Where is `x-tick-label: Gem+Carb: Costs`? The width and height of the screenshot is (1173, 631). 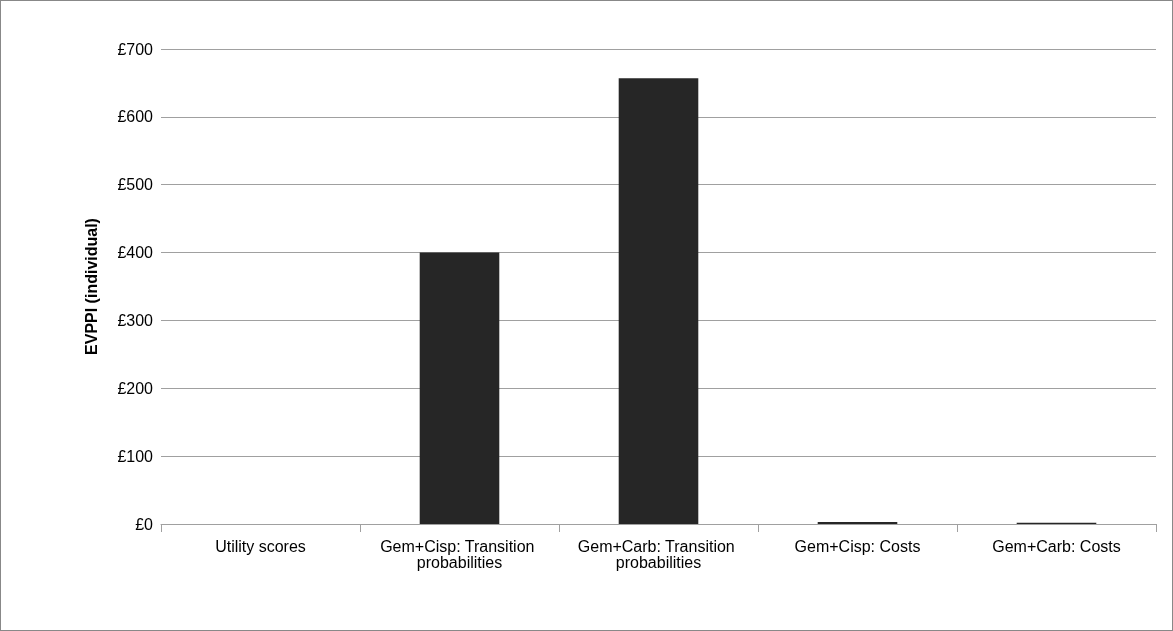
x-tick-label: Gem+Carb: Costs is located at coordinates (1056, 546).